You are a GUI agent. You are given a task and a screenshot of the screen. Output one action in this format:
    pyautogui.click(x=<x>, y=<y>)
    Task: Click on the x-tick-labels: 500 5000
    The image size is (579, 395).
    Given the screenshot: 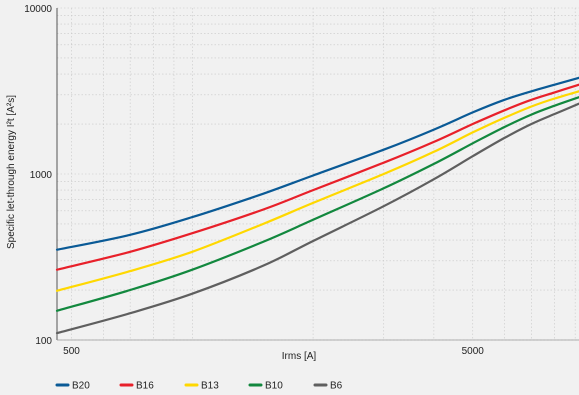 What is the action you would take?
    pyautogui.click(x=273, y=351)
    